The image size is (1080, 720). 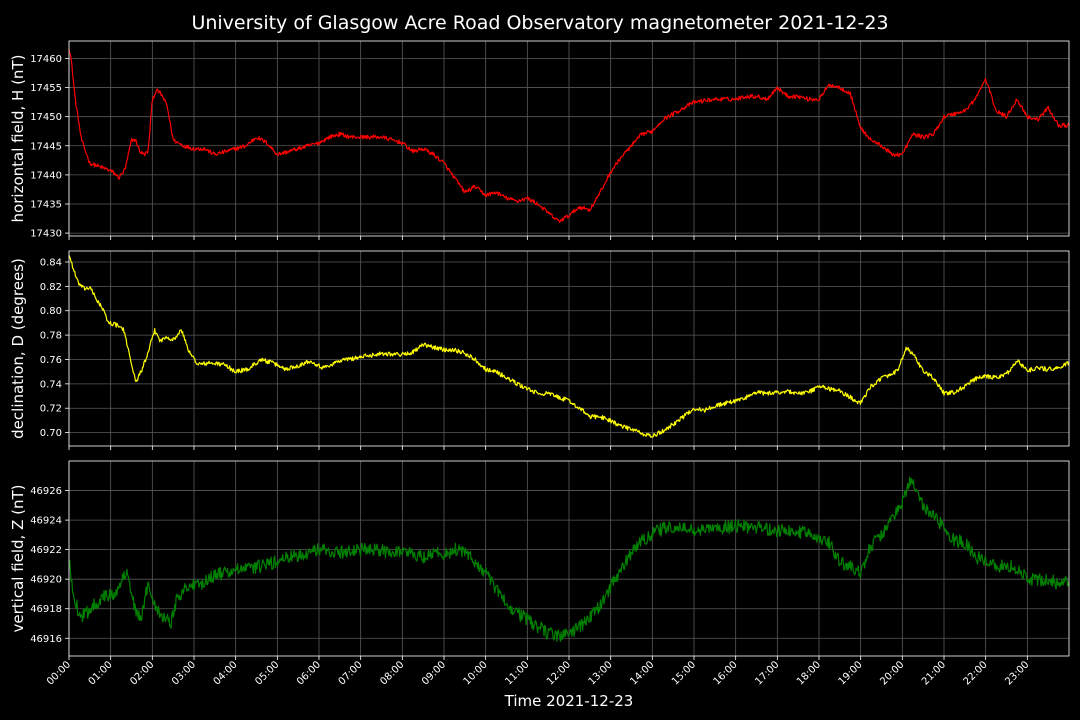 I want to click on y-tick-label: 0.70, so click(x=51, y=433).